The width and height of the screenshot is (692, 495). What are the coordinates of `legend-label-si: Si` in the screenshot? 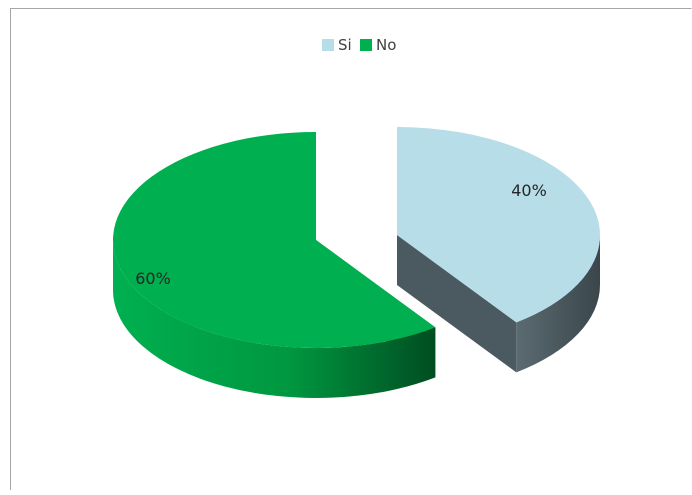 It's located at (345, 45).